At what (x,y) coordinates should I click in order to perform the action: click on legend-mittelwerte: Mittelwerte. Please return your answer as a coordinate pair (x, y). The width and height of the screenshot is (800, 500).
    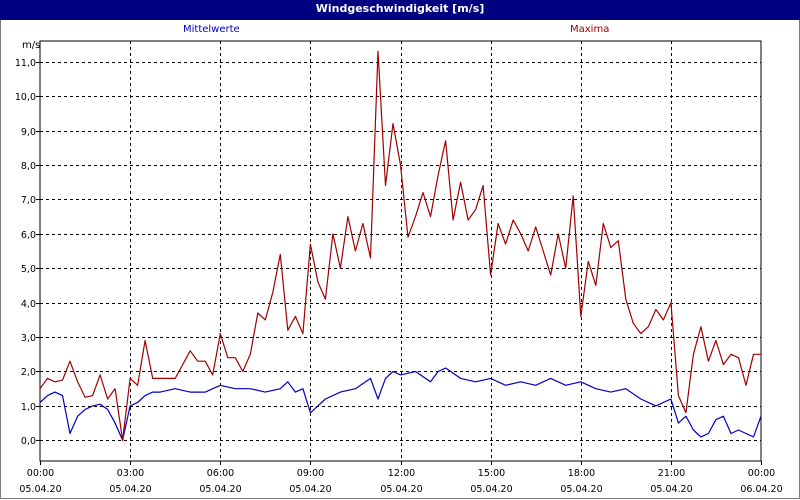
    Looking at the image, I should click on (211, 29).